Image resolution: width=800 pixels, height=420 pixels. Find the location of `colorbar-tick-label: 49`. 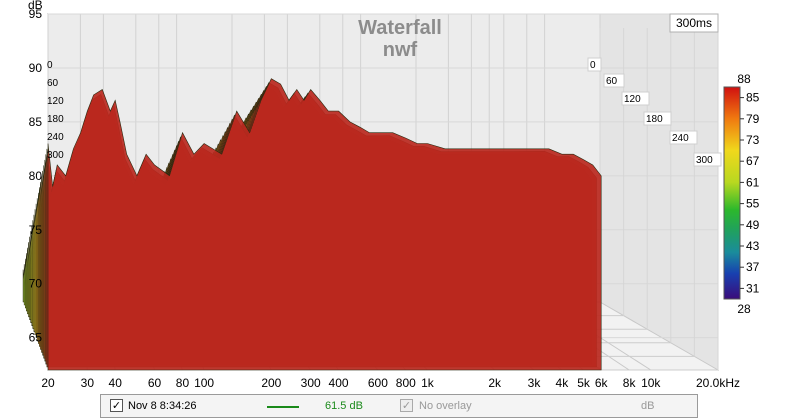

colorbar-tick-label: 49 is located at coordinates (753, 225).